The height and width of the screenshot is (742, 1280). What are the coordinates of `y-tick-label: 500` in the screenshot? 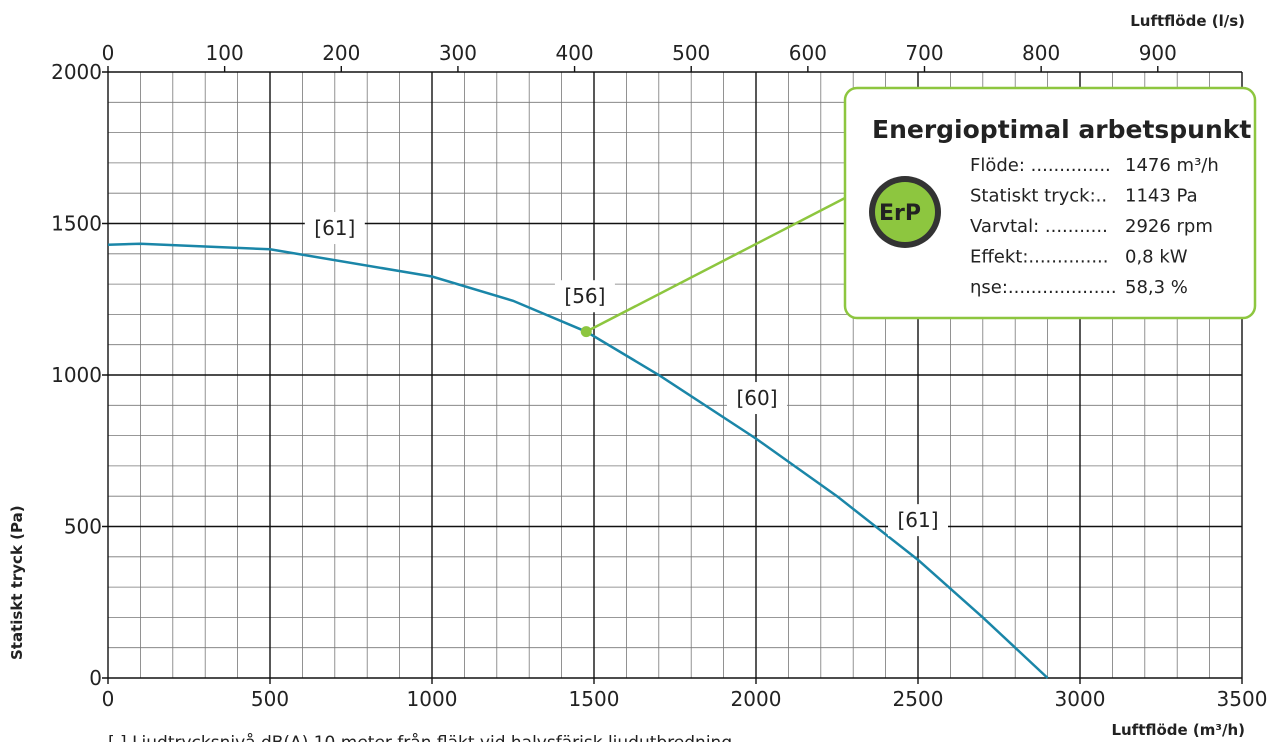 It's located at (83, 527).